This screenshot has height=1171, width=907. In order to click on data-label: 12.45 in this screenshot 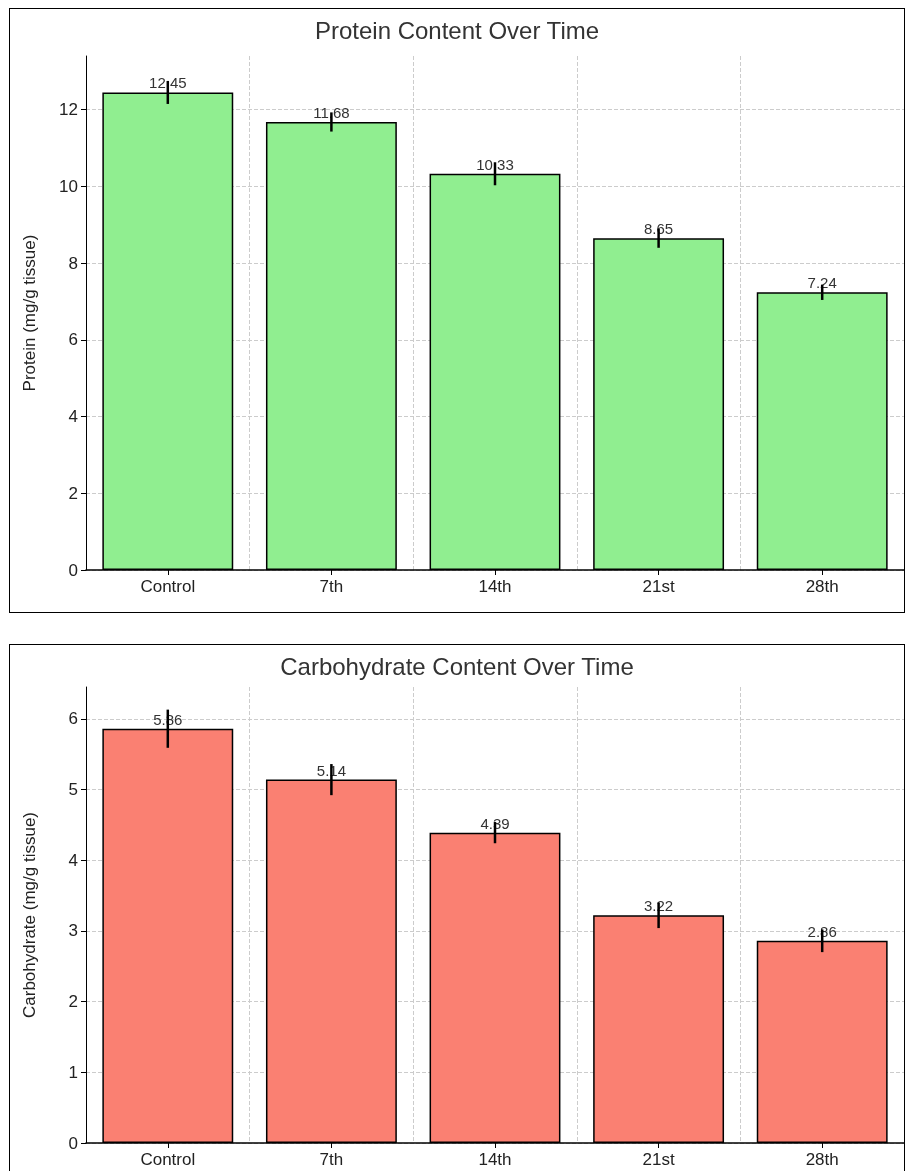, I will do `click(168, 83)`.